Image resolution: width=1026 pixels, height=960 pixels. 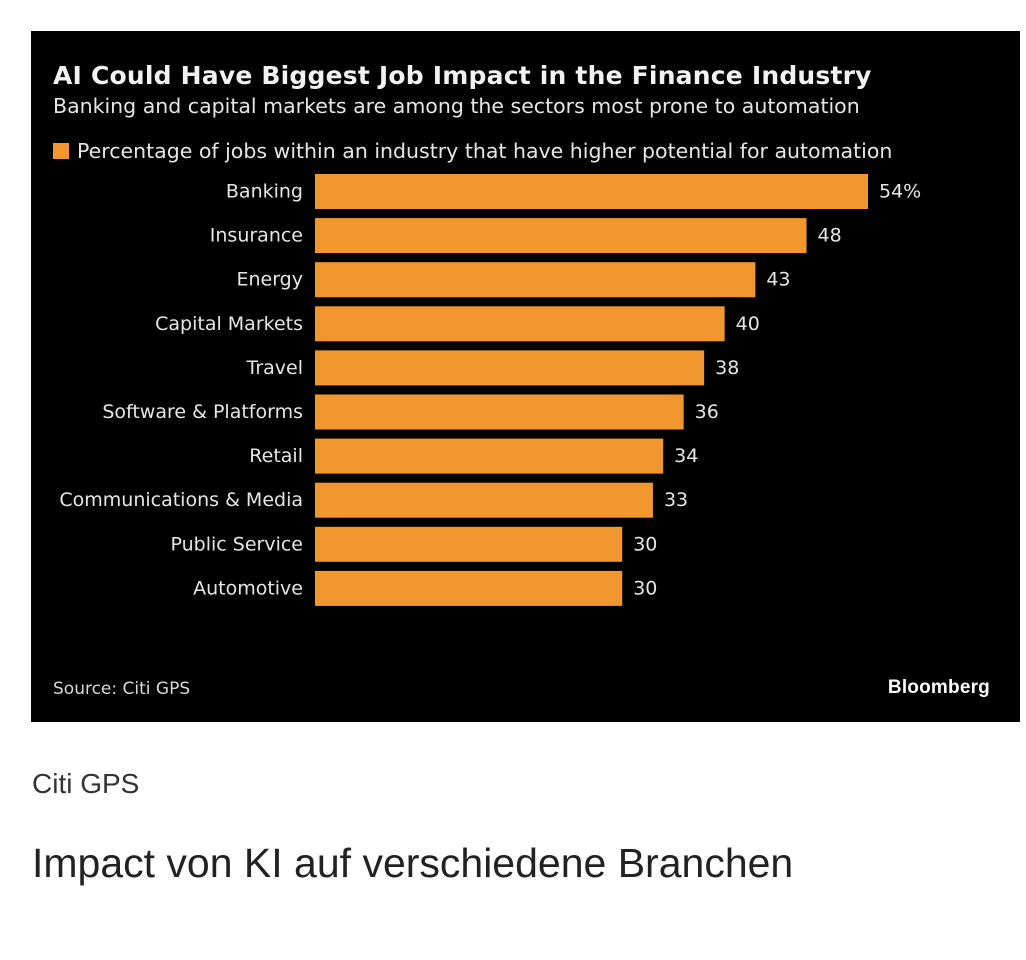 What do you see at coordinates (202, 412) in the screenshot?
I see `category-label: Software & Platforms` at bounding box center [202, 412].